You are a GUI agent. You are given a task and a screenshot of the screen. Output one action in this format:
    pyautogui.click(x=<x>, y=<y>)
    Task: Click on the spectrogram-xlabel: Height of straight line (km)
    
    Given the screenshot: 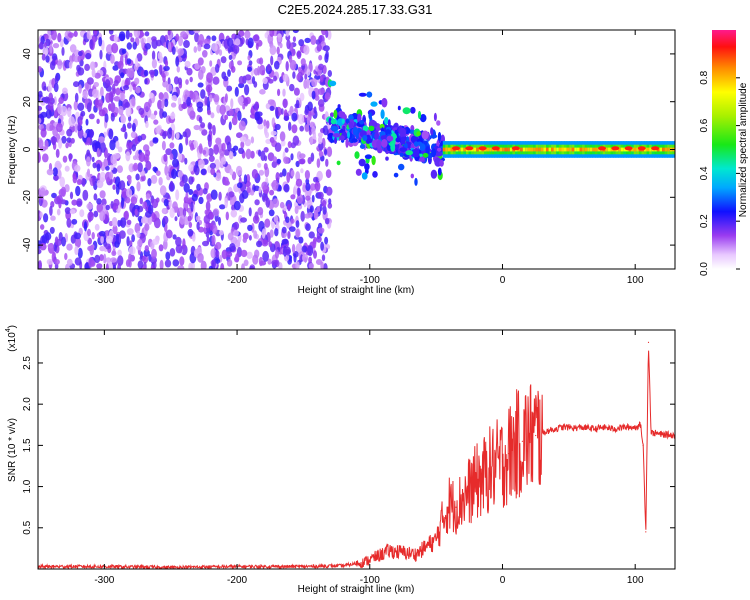 What is the action you would take?
    pyautogui.click(x=356, y=290)
    